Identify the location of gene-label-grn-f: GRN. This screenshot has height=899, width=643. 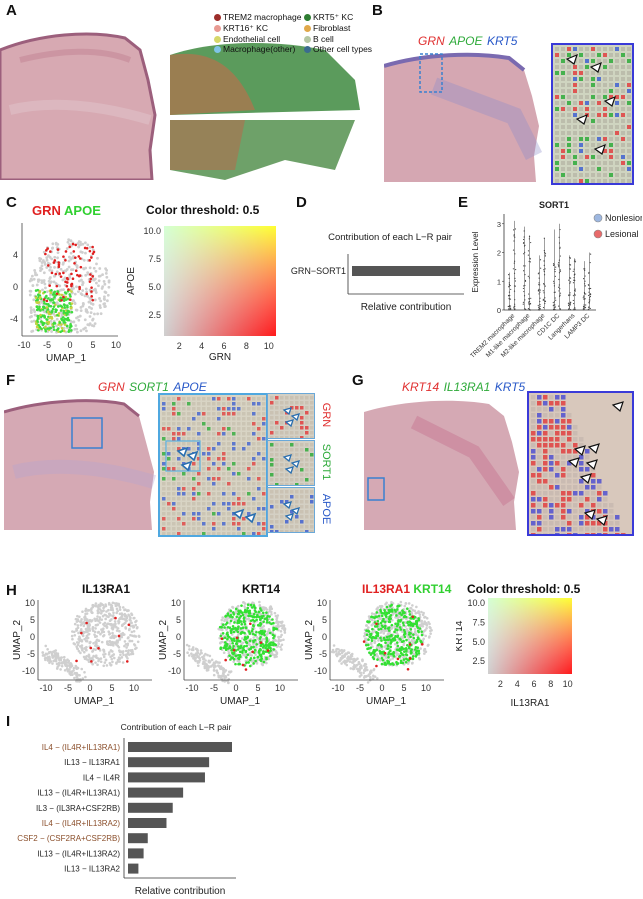
(111, 387).